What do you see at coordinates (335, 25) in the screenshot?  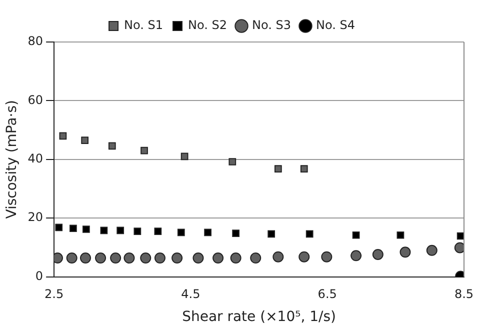 I see `legend-label: No. S4` at bounding box center [335, 25].